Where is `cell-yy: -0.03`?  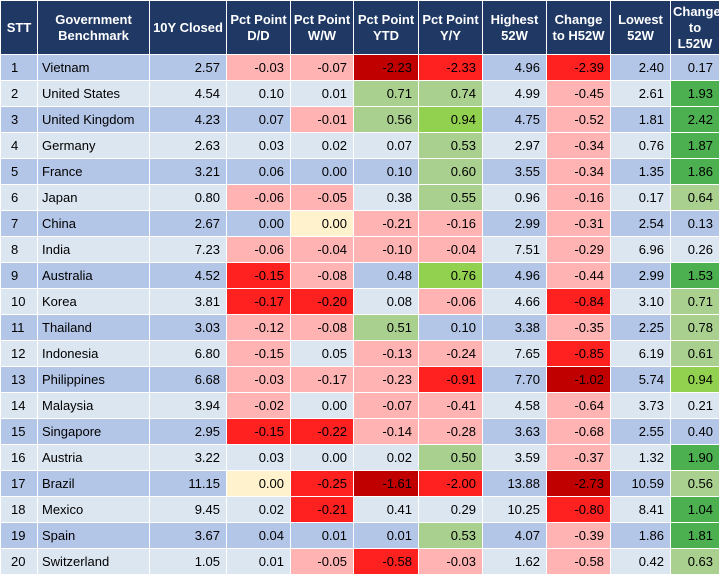 cell-yy: -0.03 is located at coordinates (450, 561).